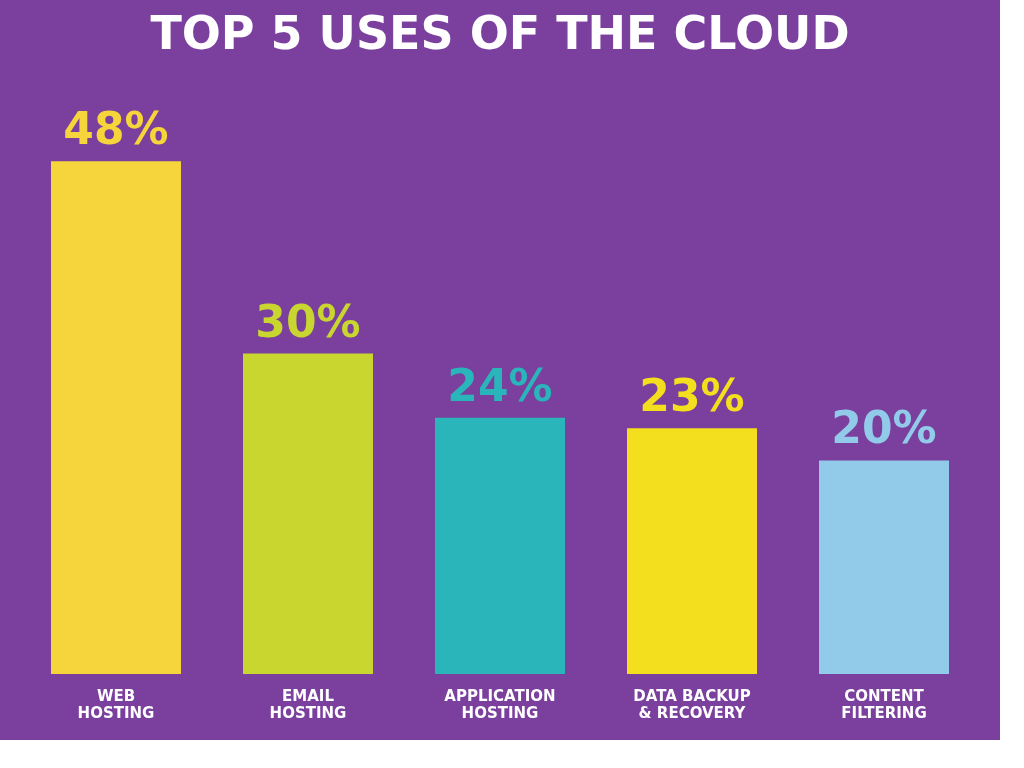 This screenshot has width=1024, height=768. Describe the element at coordinates (116, 129) in the screenshot. I see `data-label: 48%` at that location.